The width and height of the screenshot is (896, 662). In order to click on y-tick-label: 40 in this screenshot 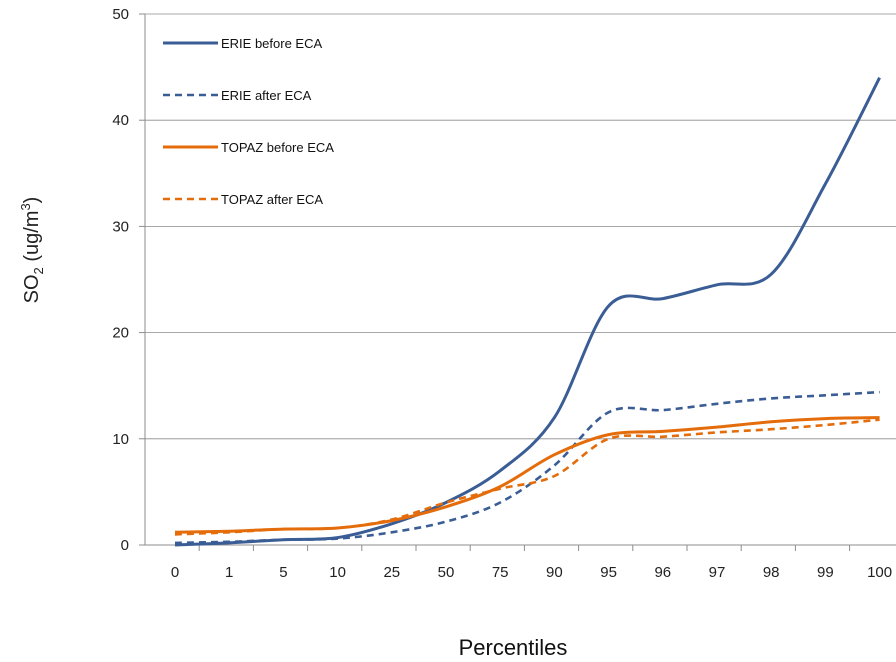, I will do `click(120, 120)`.